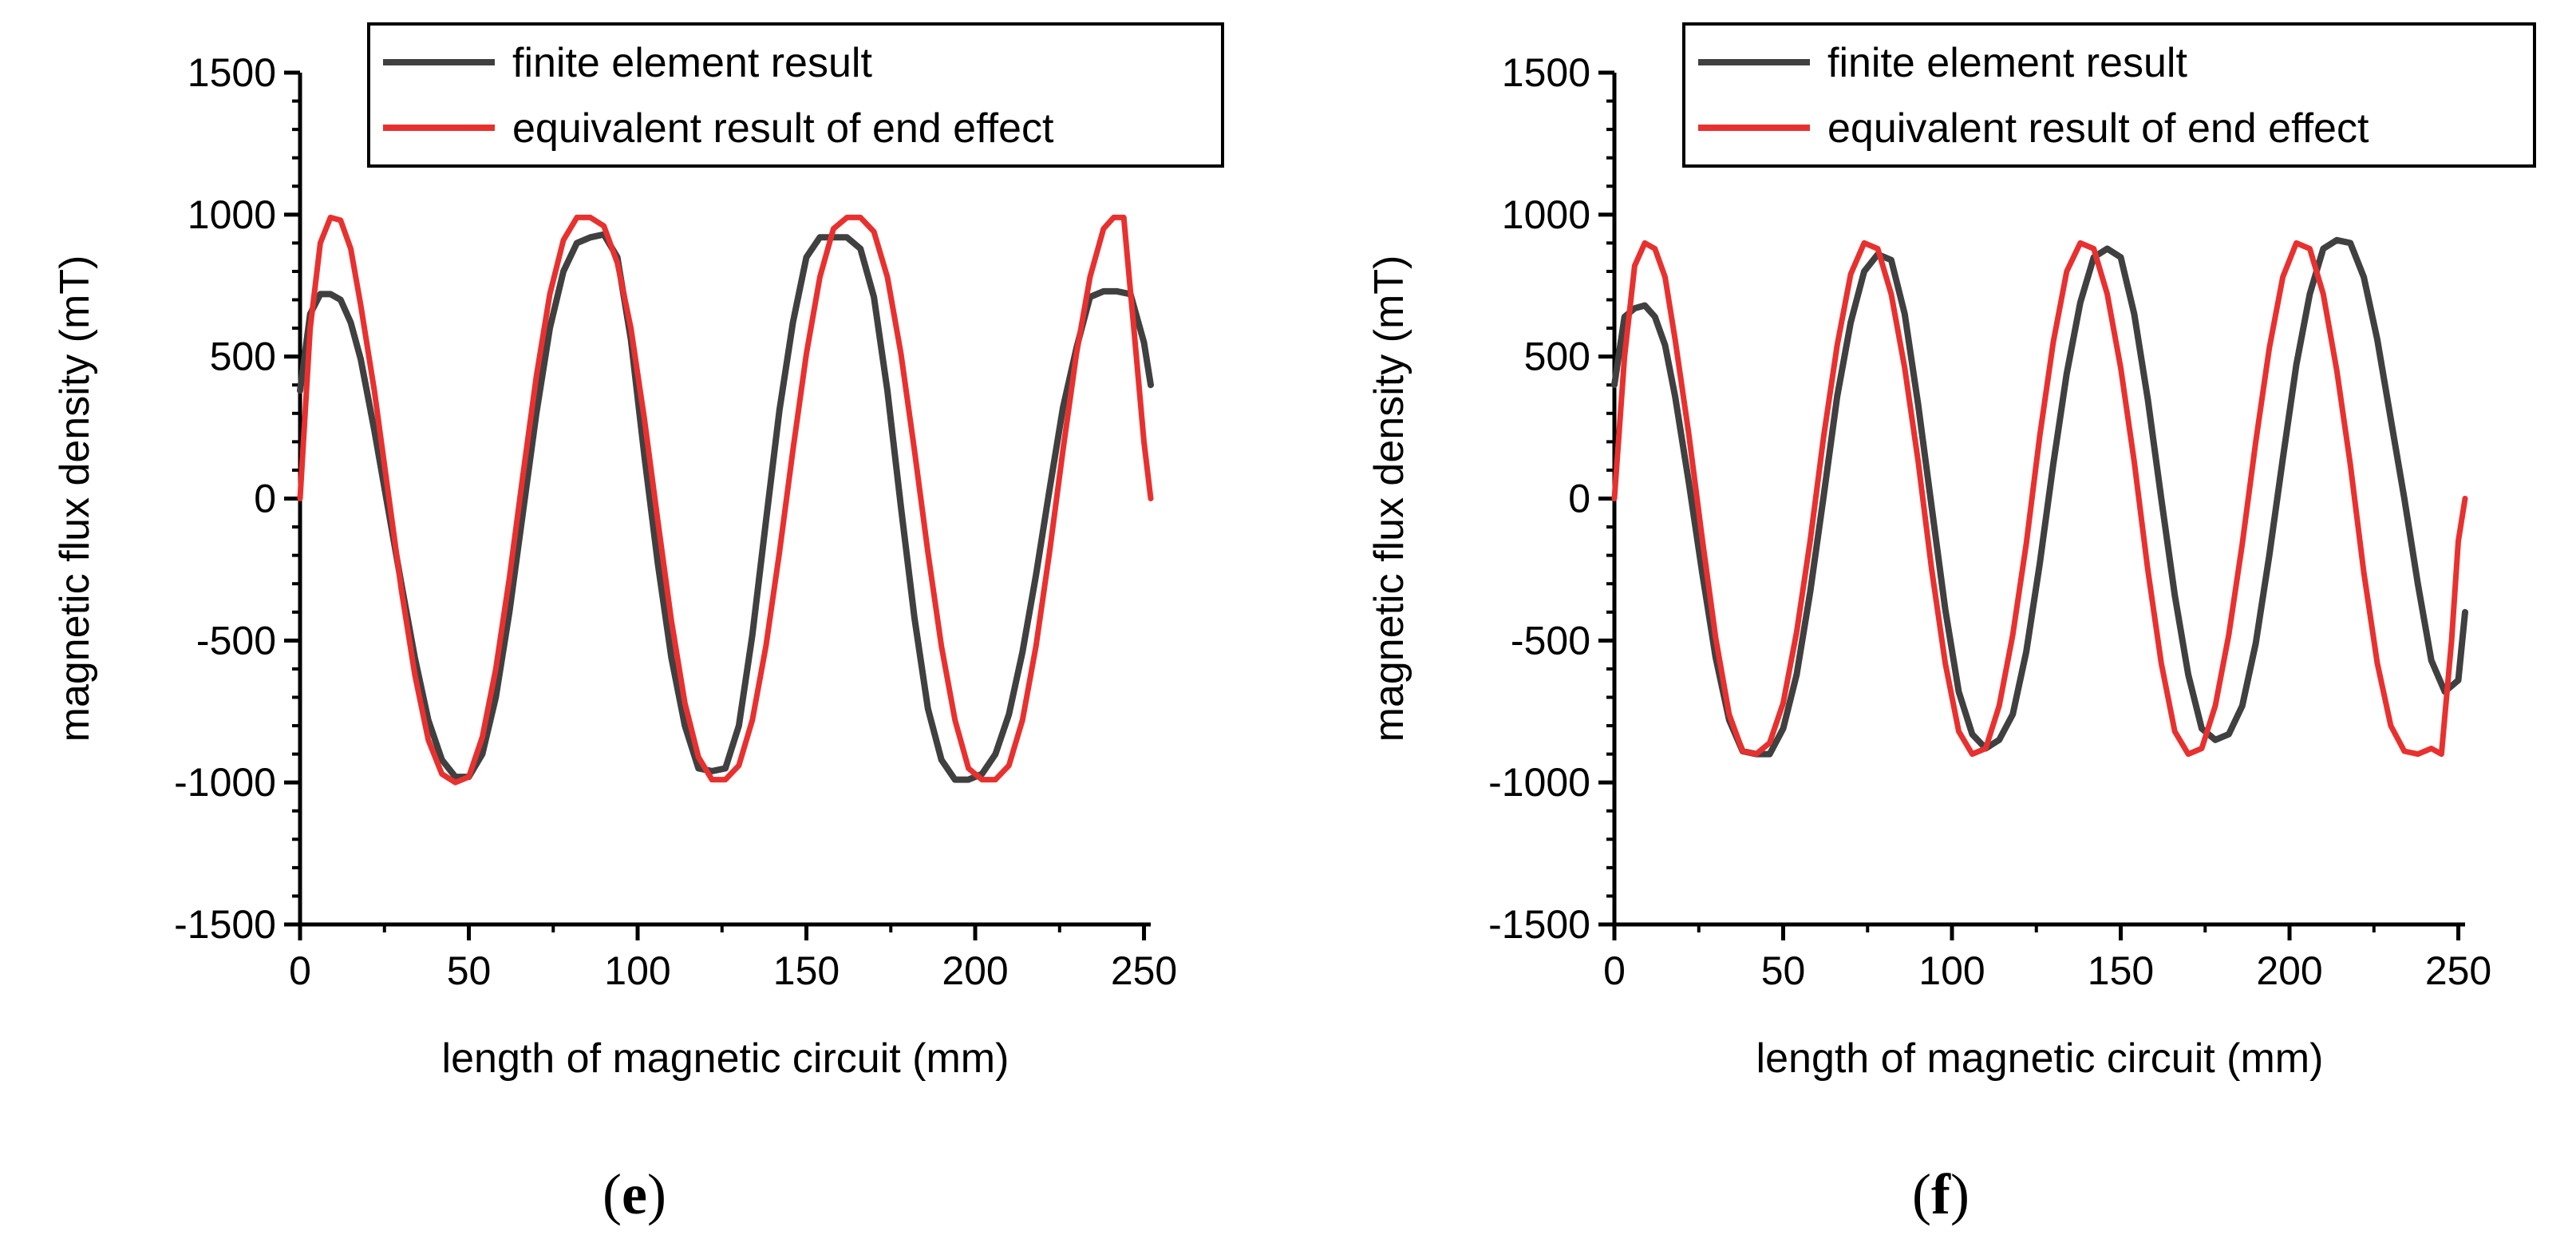 Image resolution: width=2576 pixels, height=1239 pixels. I want to click on panel-letter: f, so click(1941, 1194).